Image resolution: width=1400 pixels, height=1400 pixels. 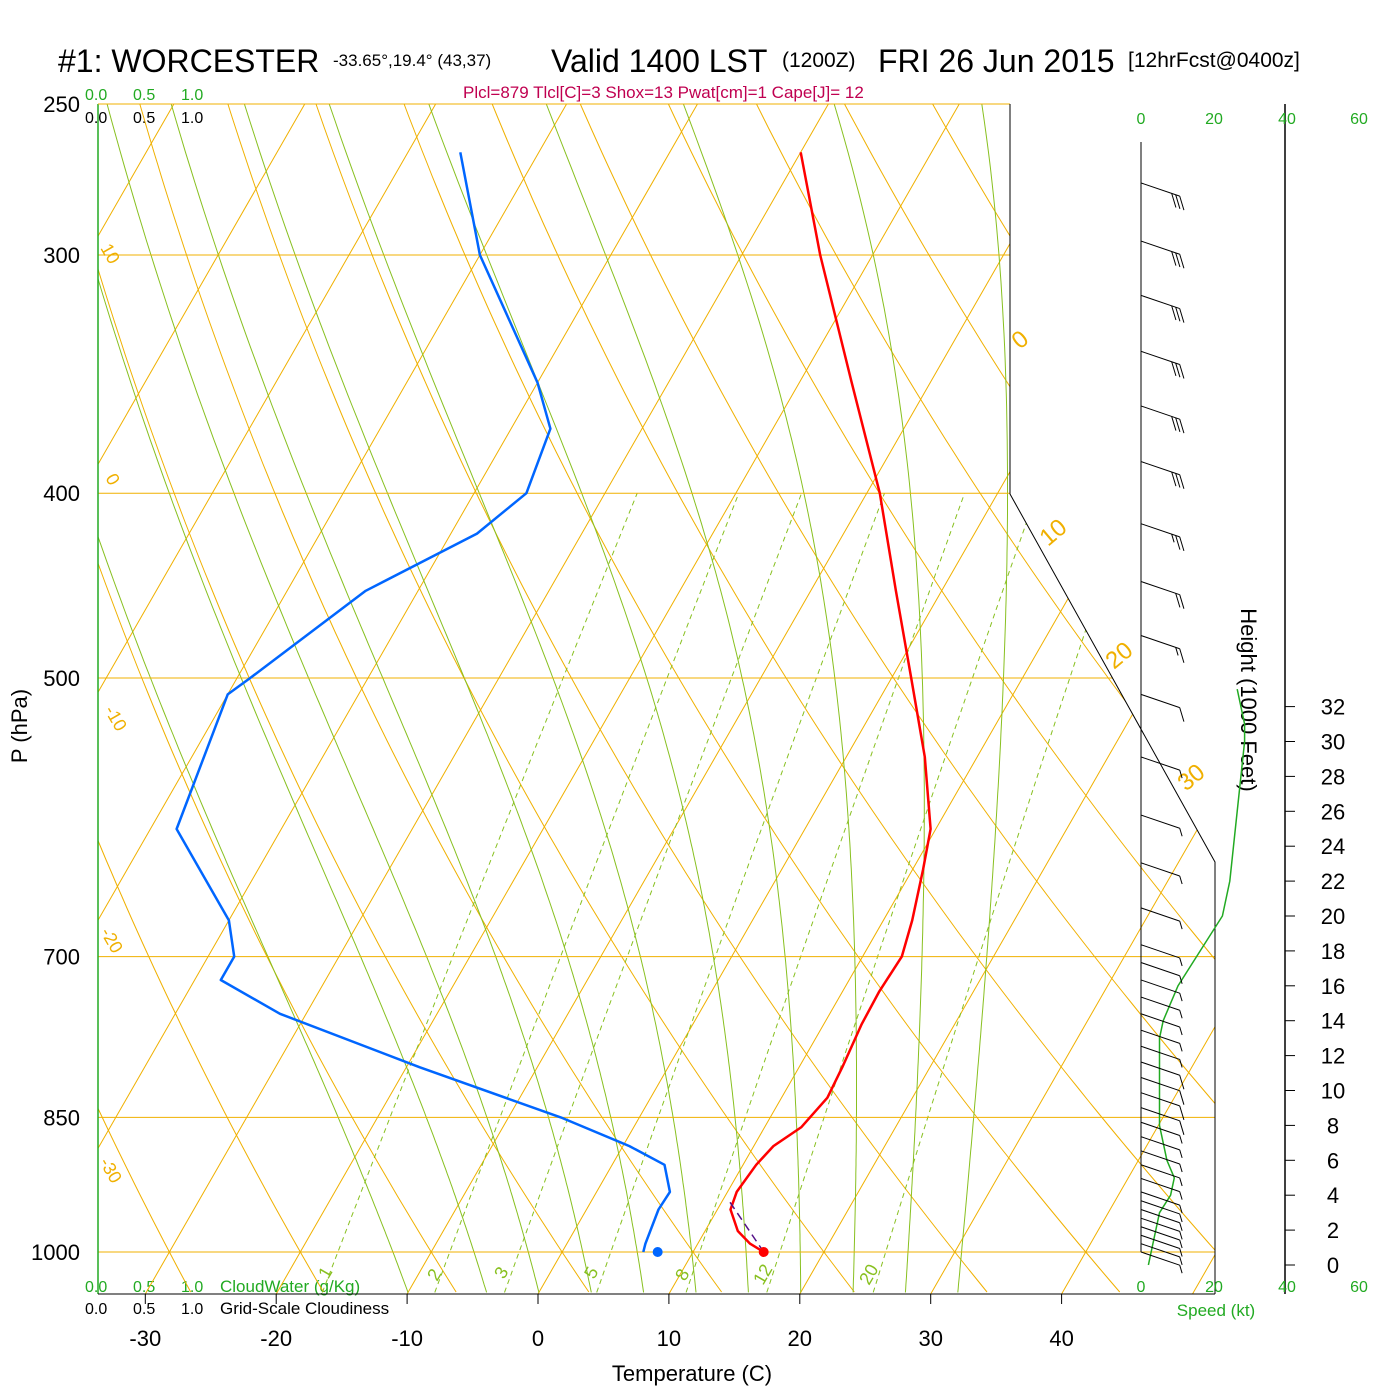 I want to click on height-tick-label: 20, so click(x=1333, y=916).